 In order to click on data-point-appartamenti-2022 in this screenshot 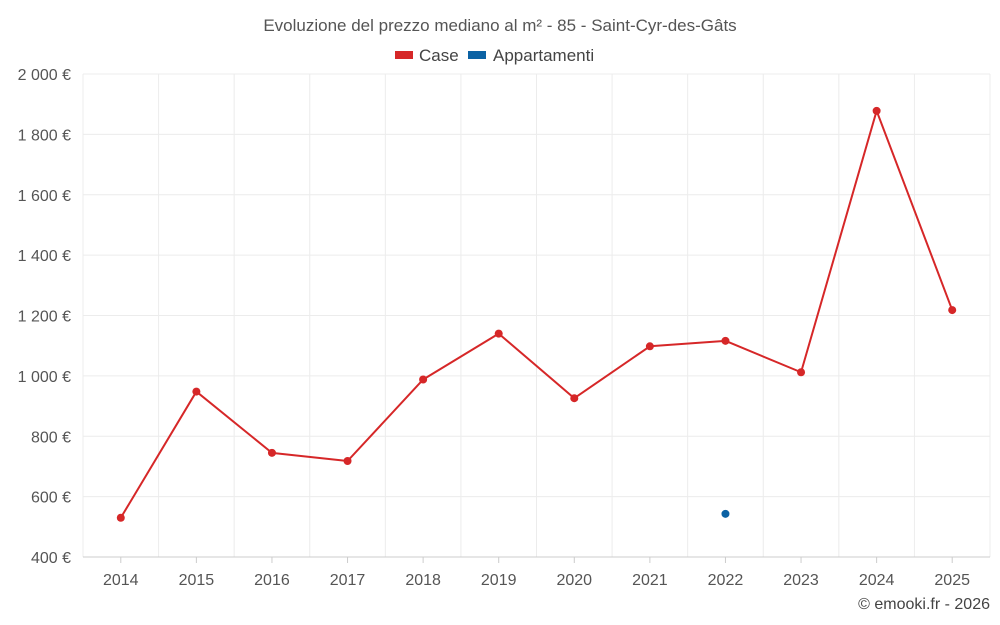, I will do `click(725, 513)`.